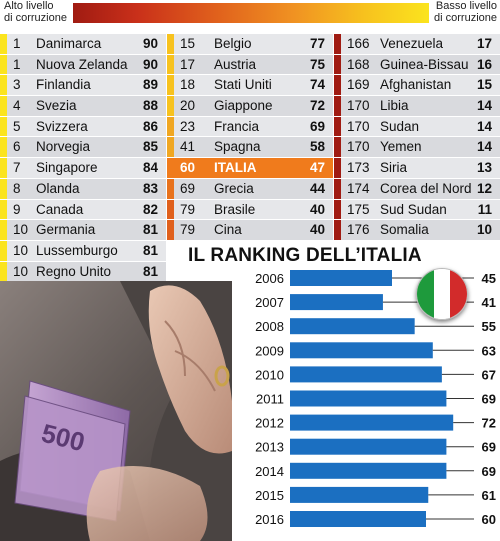  I want to click on country-score: 77, so click(317, 43).